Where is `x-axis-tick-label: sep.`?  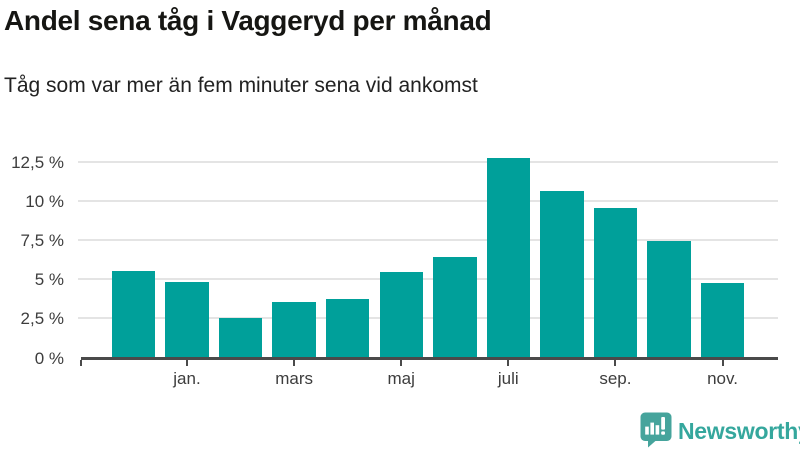
x-axis-tick-label: sep. is located at coordinates (615, 378).